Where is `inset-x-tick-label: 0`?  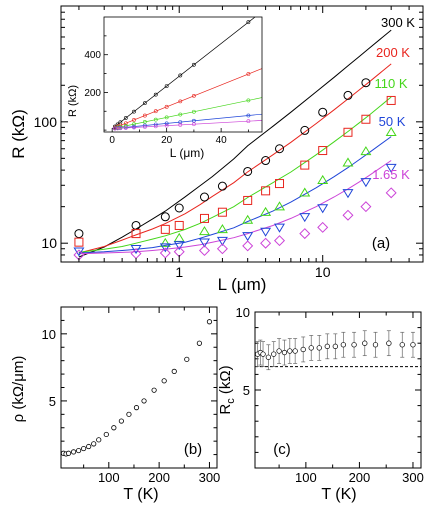
inset-x-tick-label: 0 is located at coordinates (112, 140).